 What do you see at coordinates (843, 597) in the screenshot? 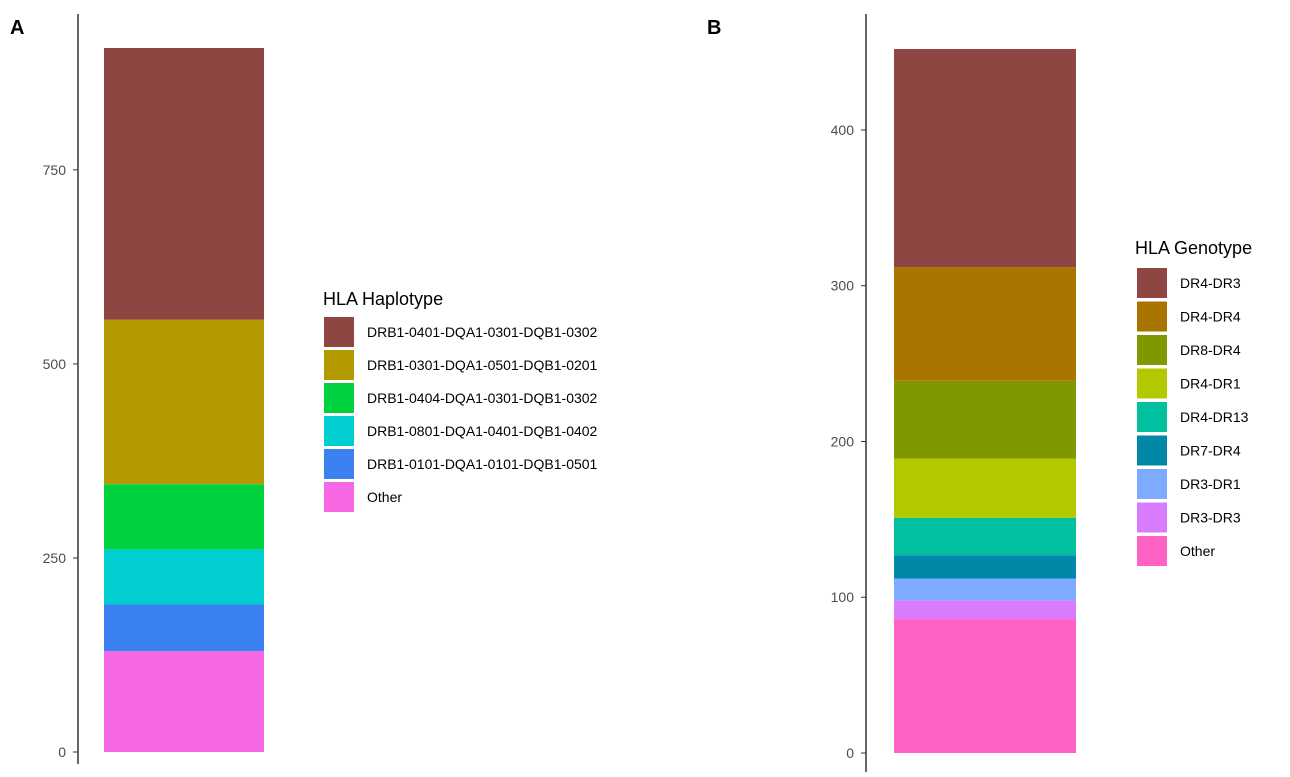
I see `y-tick-label: 100` at bounding box center [843, 597].